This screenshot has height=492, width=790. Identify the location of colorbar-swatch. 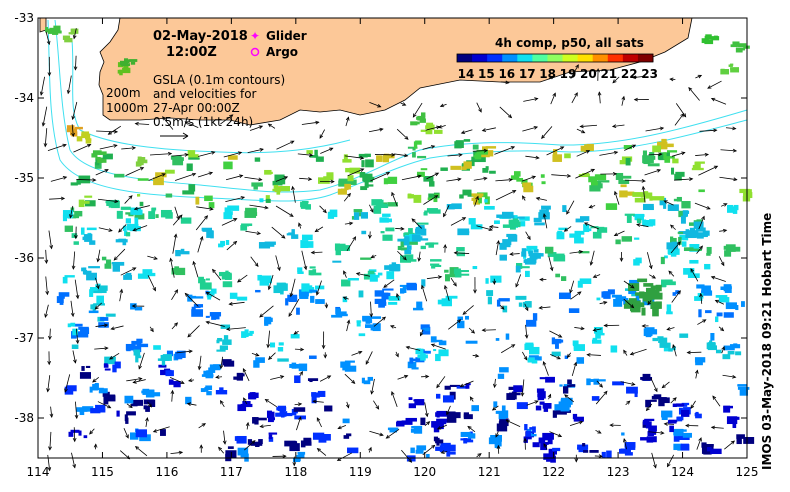
(525, 58).